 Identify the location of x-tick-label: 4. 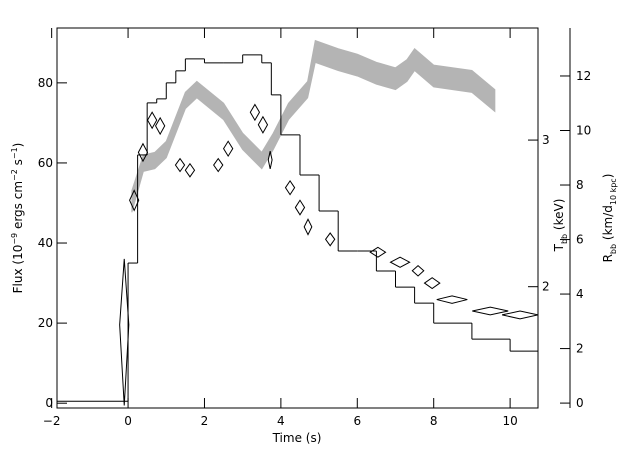
(281, 421).